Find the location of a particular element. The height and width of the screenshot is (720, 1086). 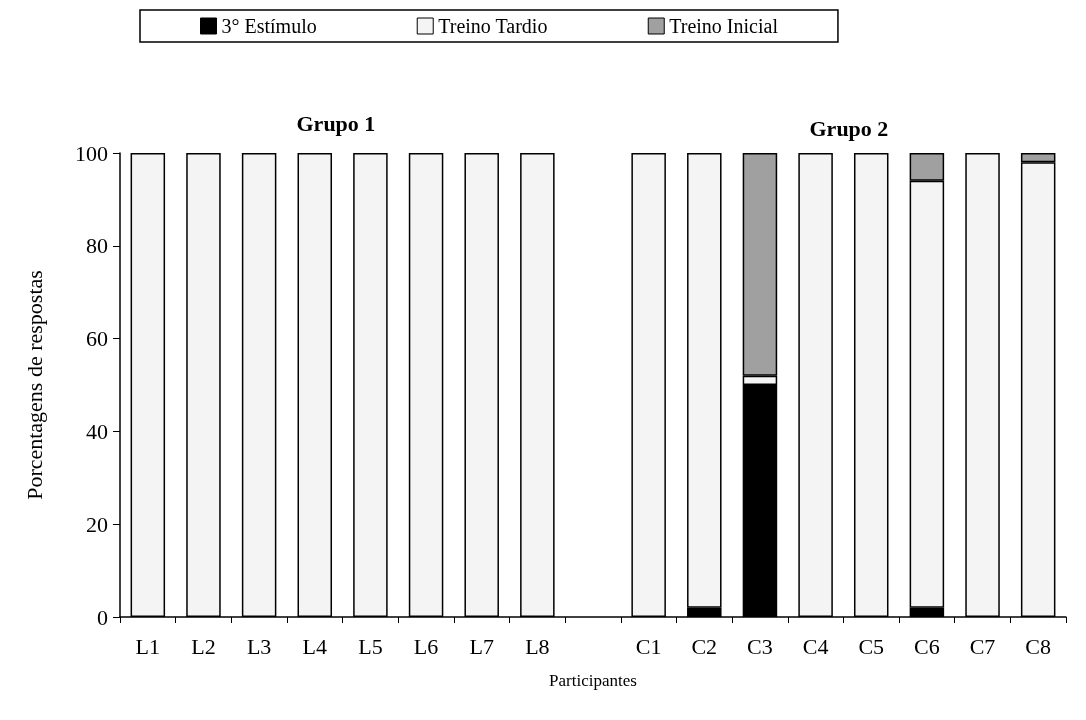

y-tick-label: 20 is located at coordinates (97, 524).